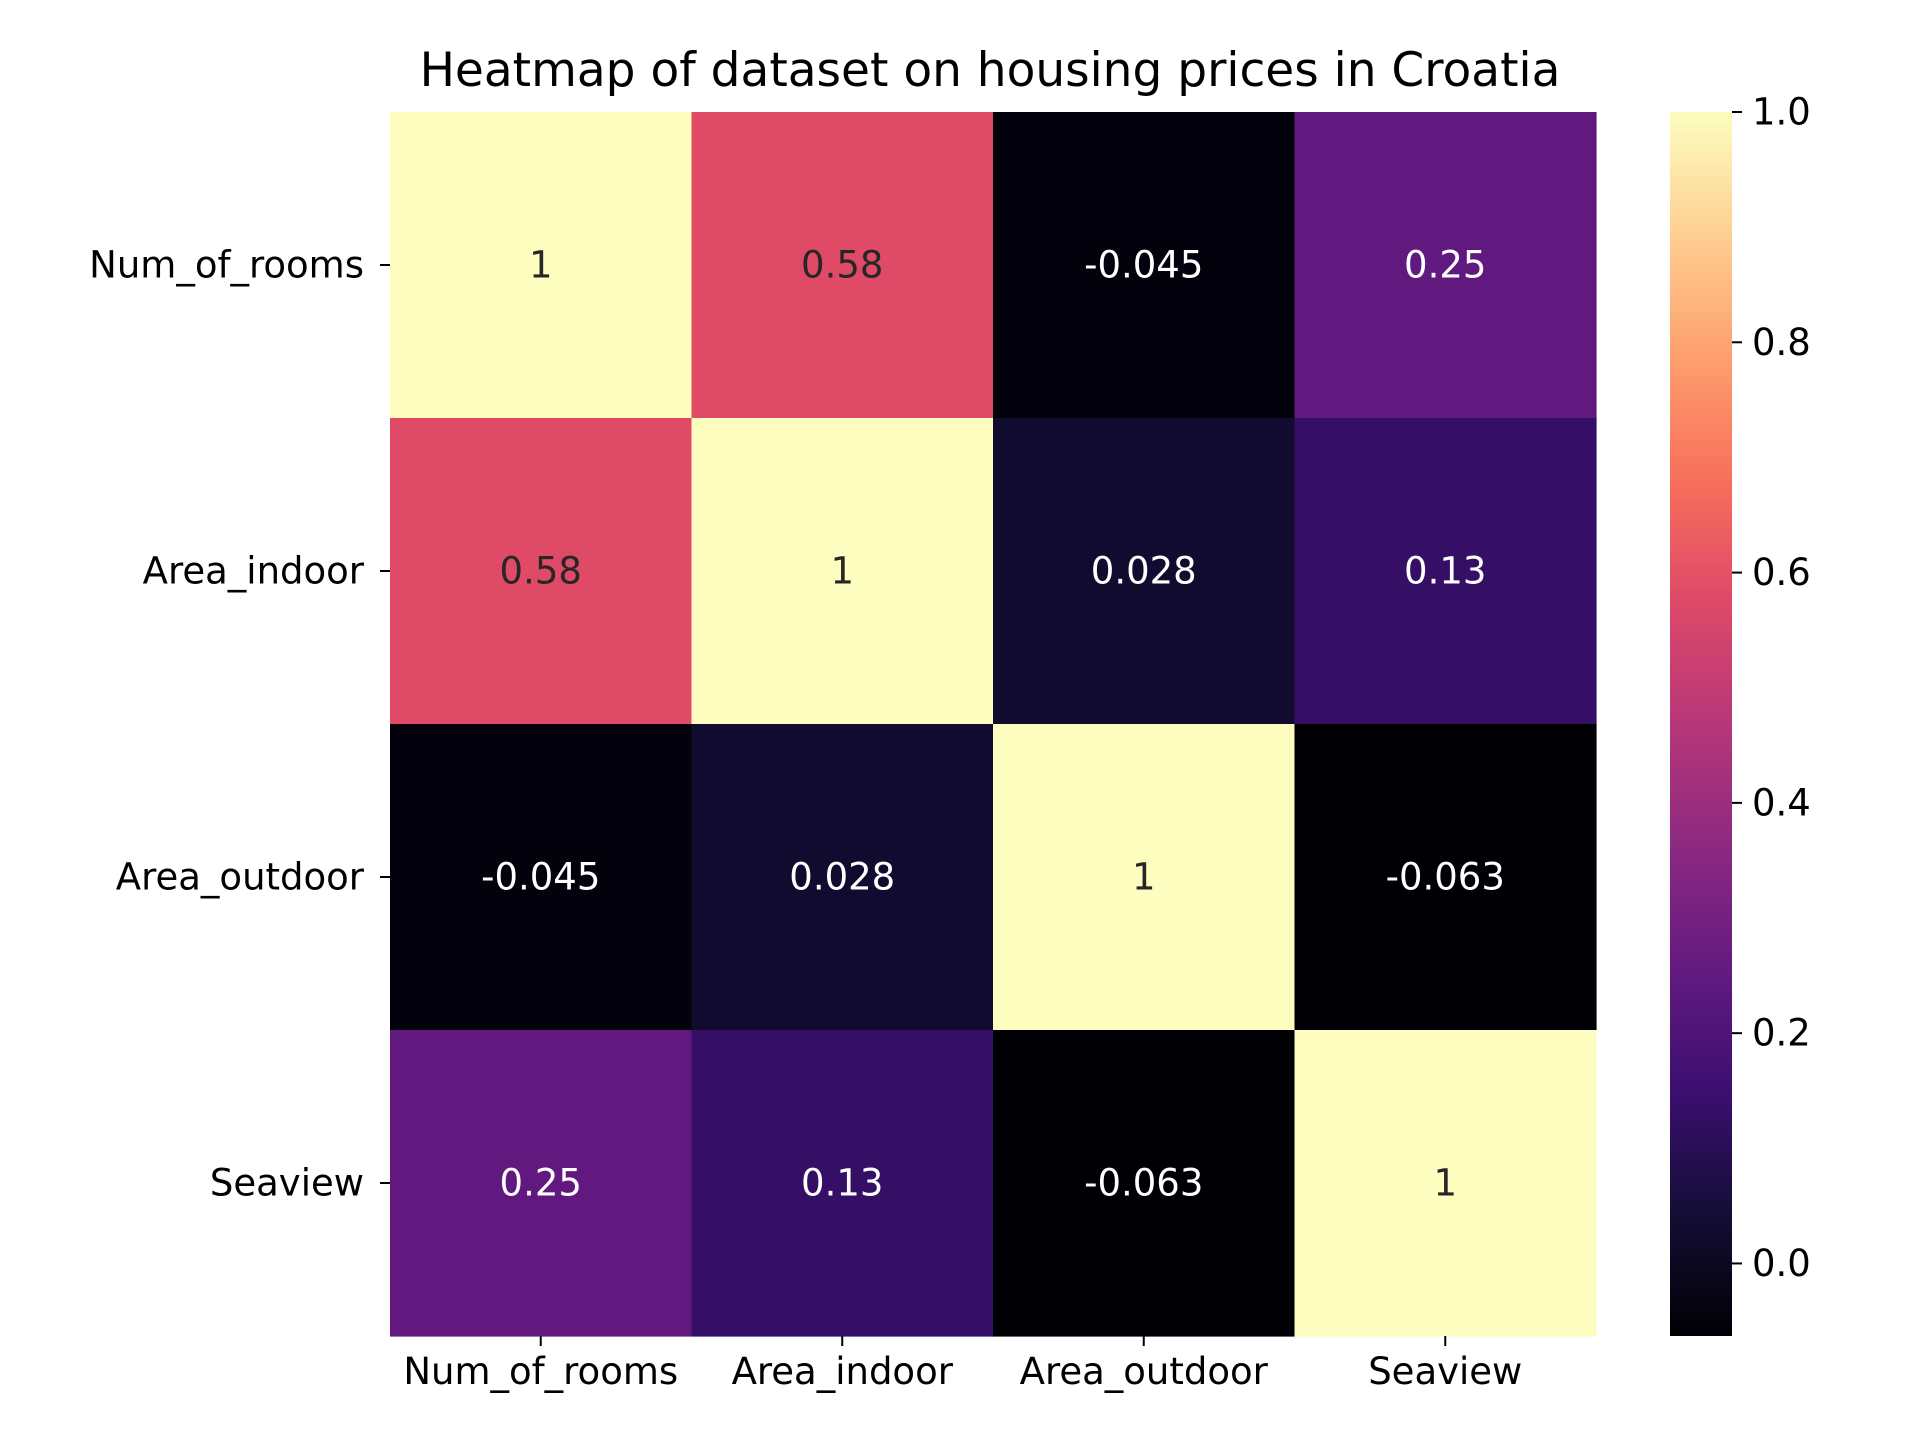 The width and height of the screenshot is (1920, 1445). I want to click on cell-annotation-1-3: 0.13, so click(1445, 571).